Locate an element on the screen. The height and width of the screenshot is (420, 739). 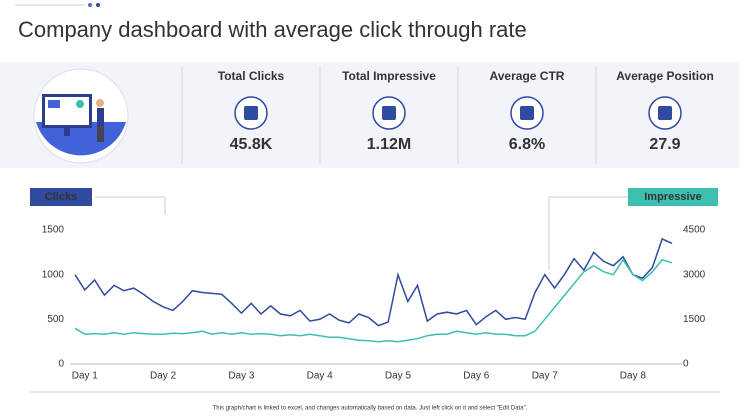
x-tick-label: Day 1 is located at coordinates (85, 376).